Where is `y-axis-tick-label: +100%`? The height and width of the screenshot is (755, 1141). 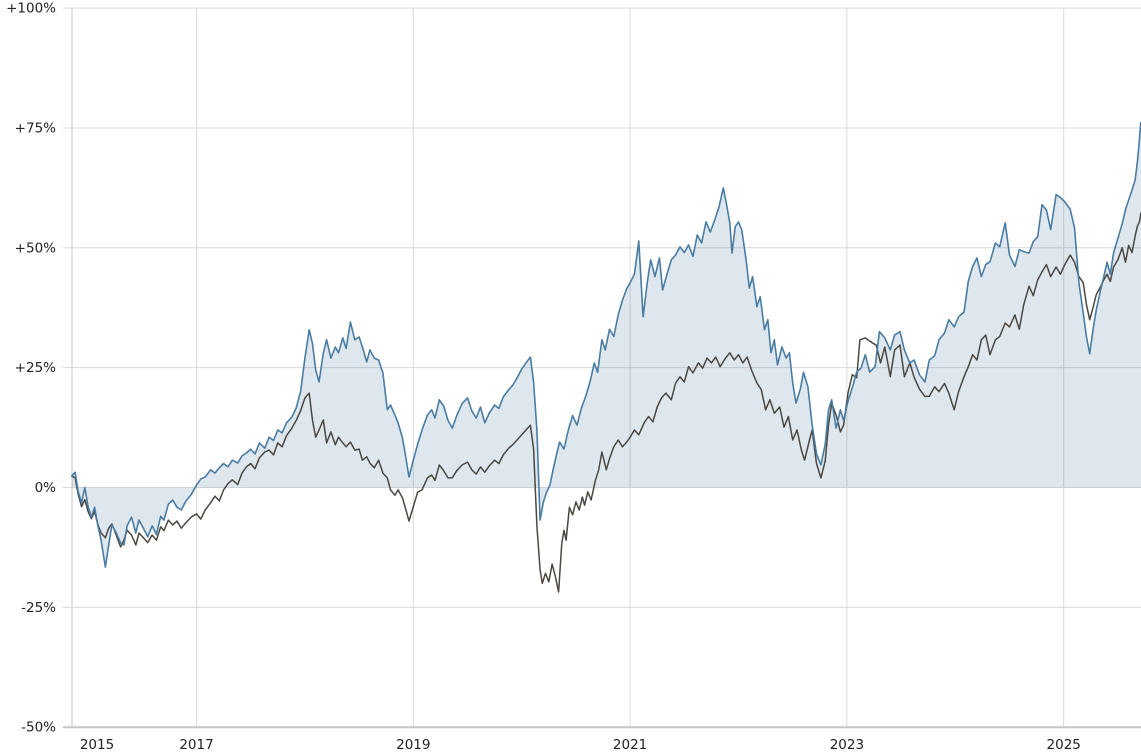 y-axis-tick-label: +100% is located at coordinates (31, 9).